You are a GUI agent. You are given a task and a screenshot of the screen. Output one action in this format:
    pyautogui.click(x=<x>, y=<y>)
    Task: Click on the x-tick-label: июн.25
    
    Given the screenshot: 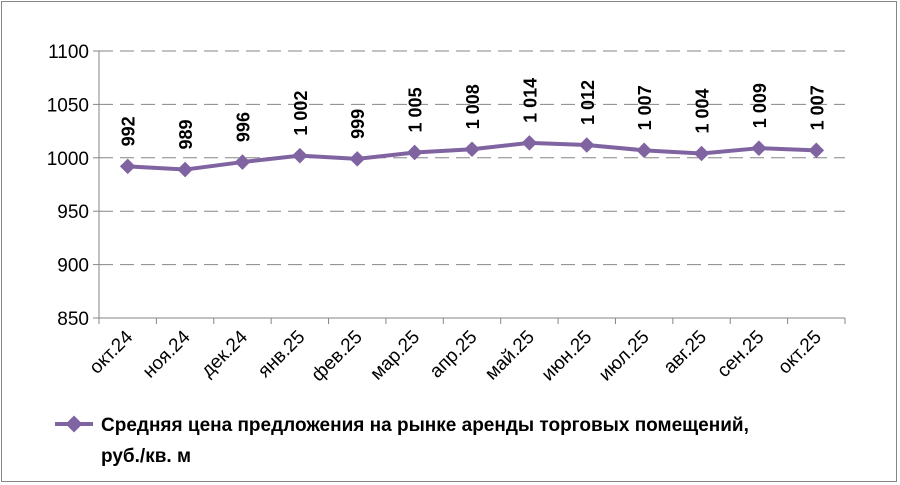 What is the action you would take?
    pyautogui.click(x=567, y=356)
    